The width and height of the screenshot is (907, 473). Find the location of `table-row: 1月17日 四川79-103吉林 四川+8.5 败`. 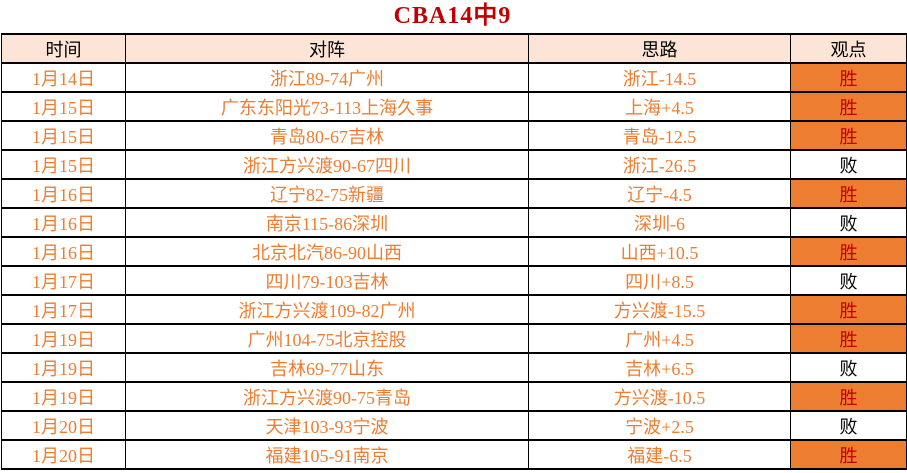

table-row: 1月17日 四川79-103吉林 四川+8.5 败 is located at coordinates (454, 280).